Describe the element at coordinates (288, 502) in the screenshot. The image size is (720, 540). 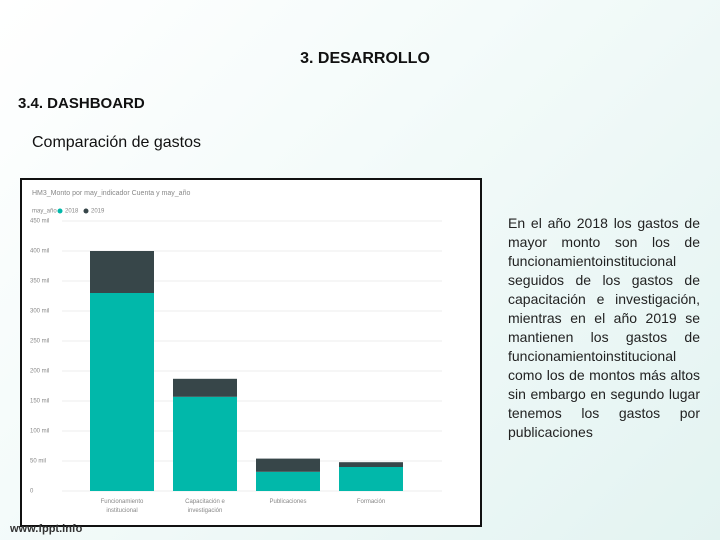
I see `x-tick-label: Publicaciones` at that location.